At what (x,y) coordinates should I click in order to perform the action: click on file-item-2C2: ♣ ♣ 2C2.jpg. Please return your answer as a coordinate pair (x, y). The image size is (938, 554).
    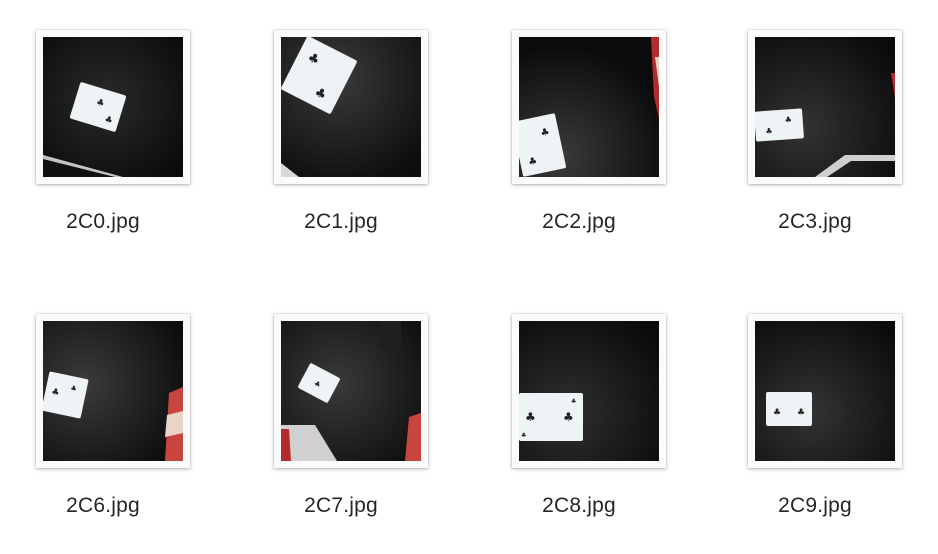
    Looking at the image, I should click on (584, 131).